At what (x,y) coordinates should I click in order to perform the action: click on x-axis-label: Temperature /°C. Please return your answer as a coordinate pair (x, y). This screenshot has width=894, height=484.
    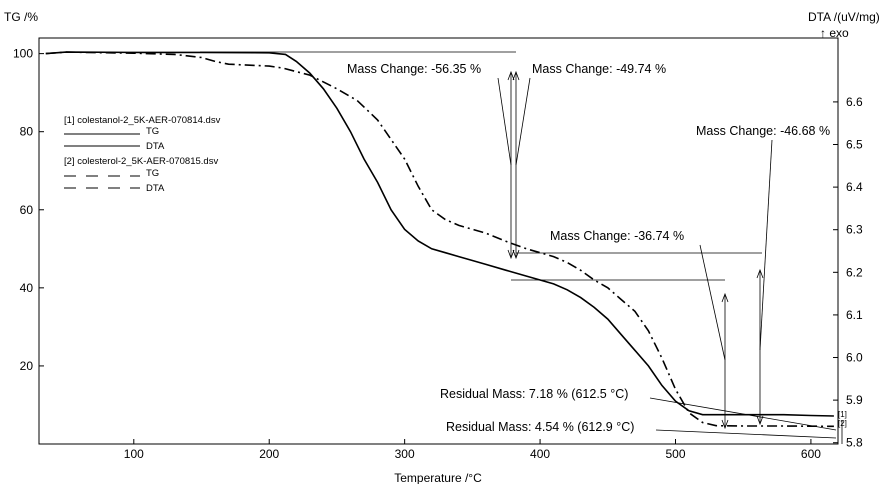
    Looking at the image, I should click on (438, 477).